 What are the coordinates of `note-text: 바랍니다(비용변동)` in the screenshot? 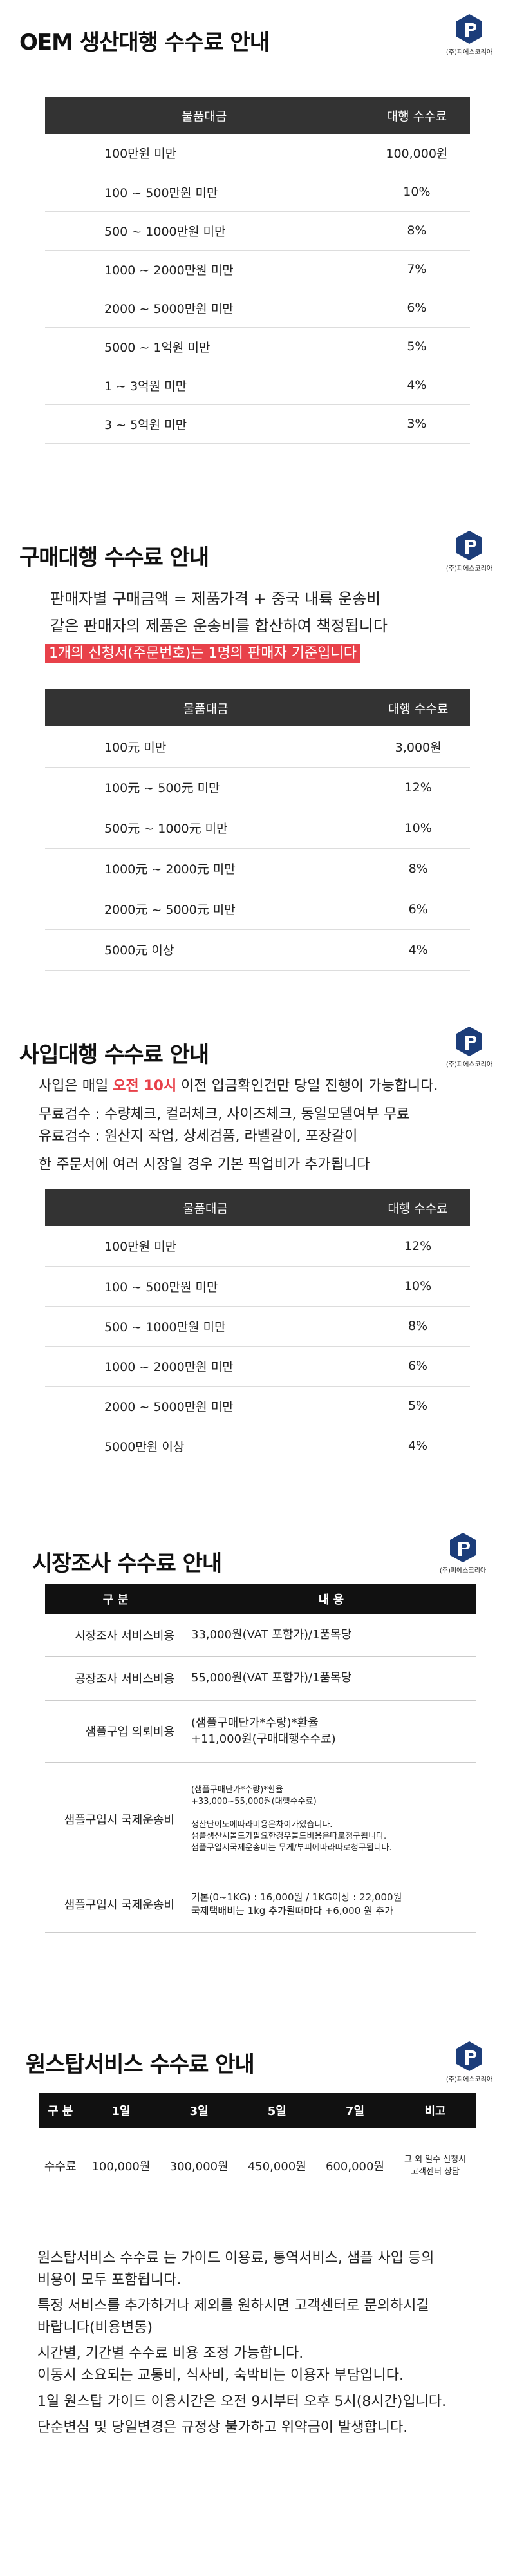 It's located at (95, 2328).